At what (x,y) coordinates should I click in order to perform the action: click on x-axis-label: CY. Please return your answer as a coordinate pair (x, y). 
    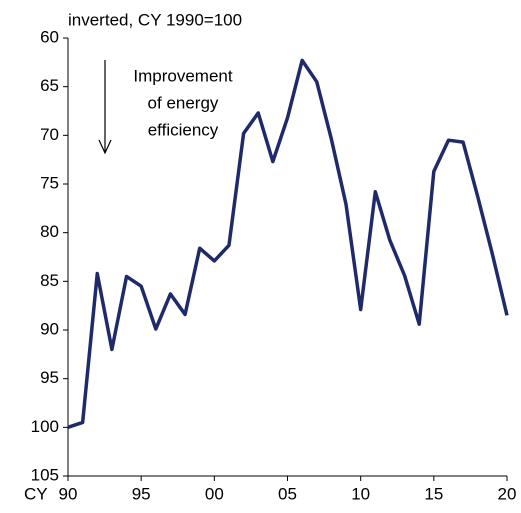
    Looking at the image, I should click on (36, 493).